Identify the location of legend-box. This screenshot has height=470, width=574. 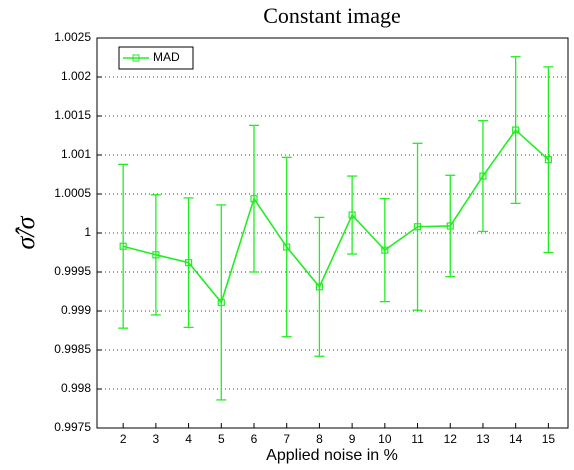
(156, 58).